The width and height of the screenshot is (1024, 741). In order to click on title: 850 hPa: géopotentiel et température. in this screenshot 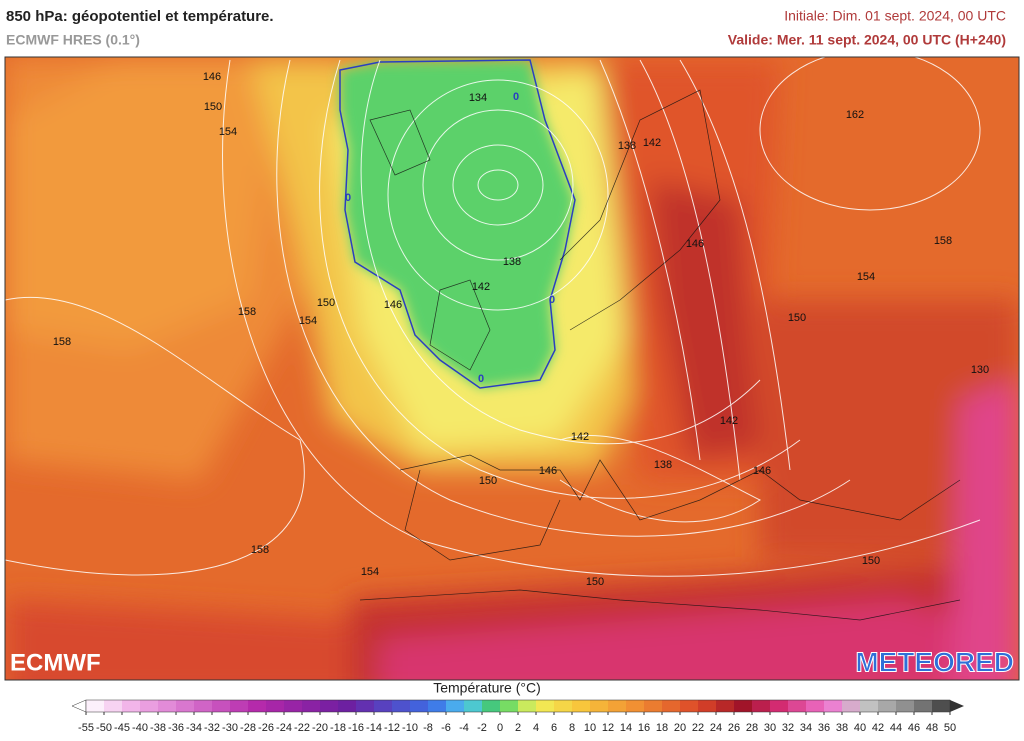, I will do `click(140, 16)`.